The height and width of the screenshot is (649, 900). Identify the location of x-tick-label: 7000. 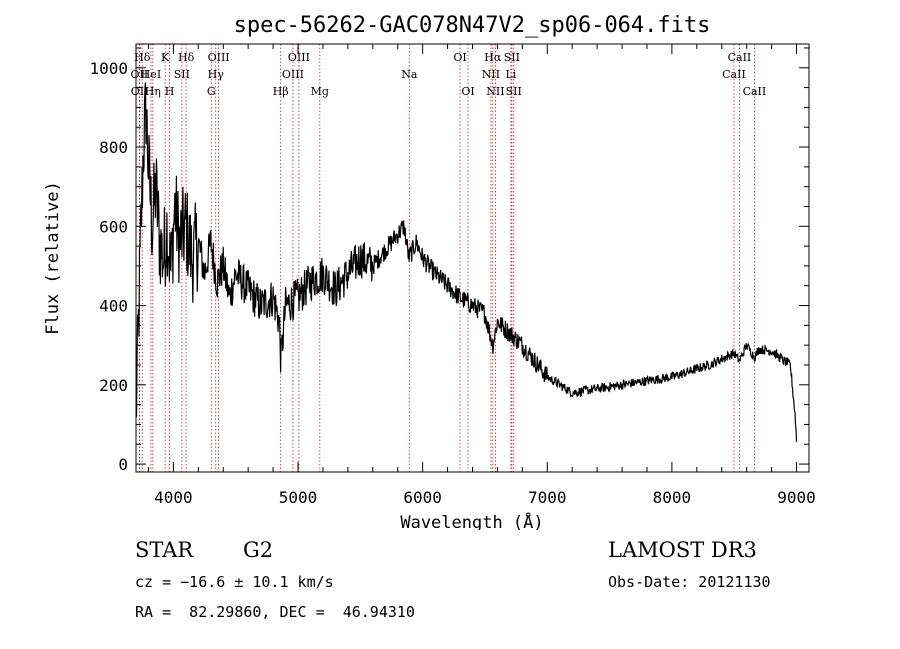
(547, 497).